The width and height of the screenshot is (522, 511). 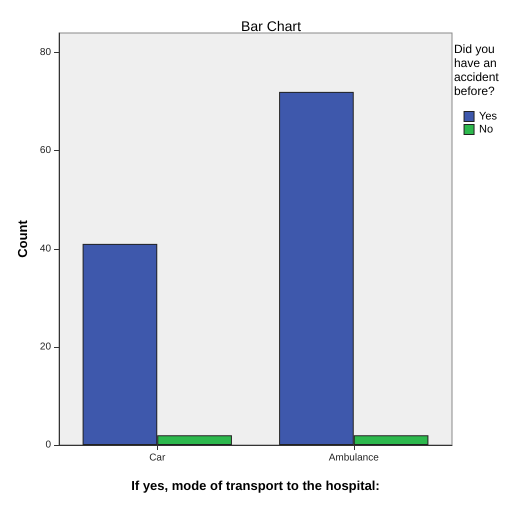 What do you see at coordinates (255, 485) in the screenshot?
I see `x-axis-title: If yes, mode of transport to the hospital:` at bounding box center [255, 485].